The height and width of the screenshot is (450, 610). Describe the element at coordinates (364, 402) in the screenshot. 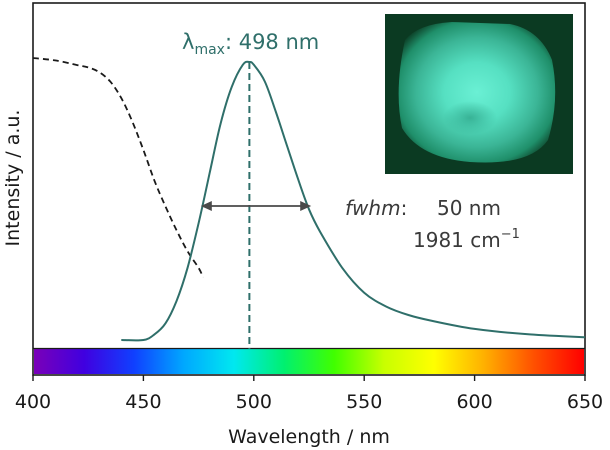

I see `x-tick-label-550: 550` at that location.